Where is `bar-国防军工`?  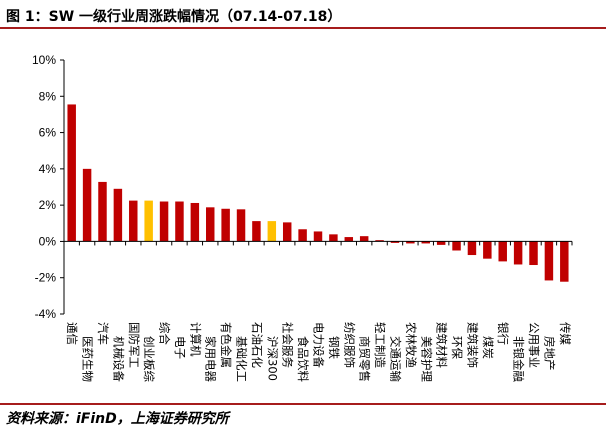
bar-国防军工 is located at coordinates (133, 221).